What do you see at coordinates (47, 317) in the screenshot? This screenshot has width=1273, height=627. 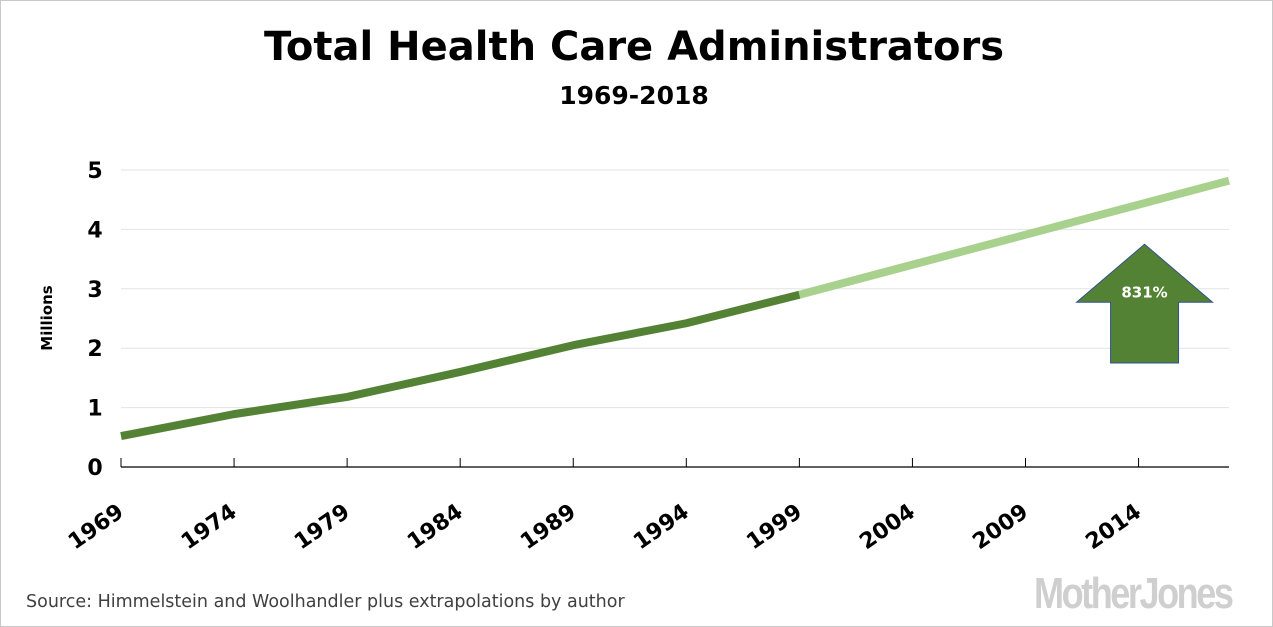 I see `y-axis-label: Millions` at bounding box center [47, 317].